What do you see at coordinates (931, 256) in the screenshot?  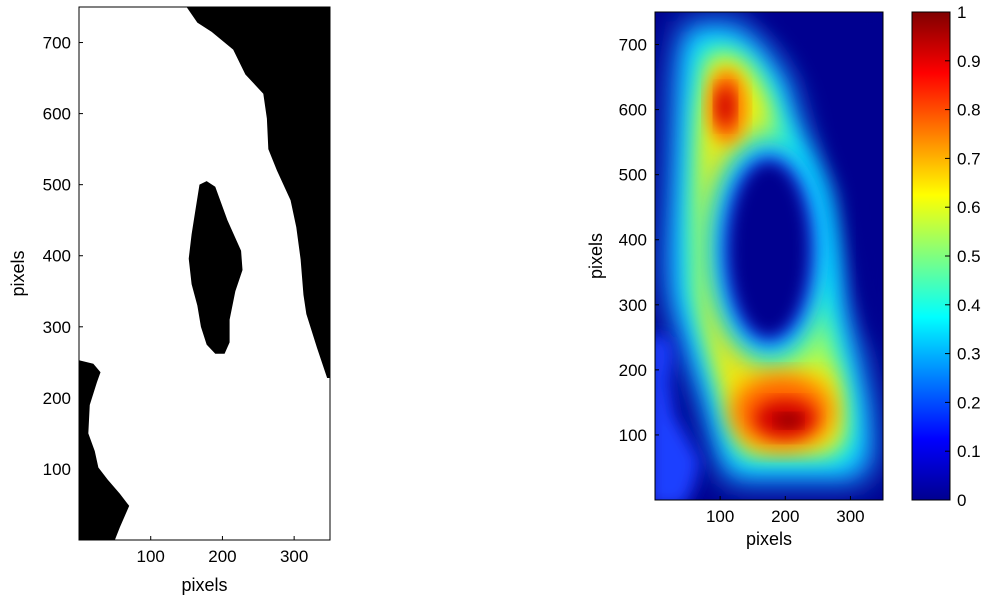 I see `colorbar-gradient` at bounding box center [931, 256].